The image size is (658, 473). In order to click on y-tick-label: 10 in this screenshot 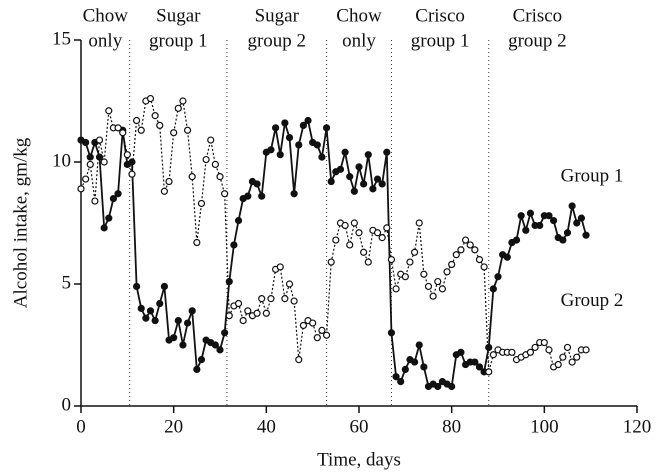, I will do `click(61, 160)`.